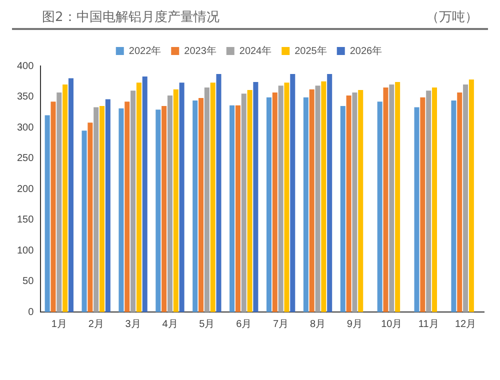  I want to click on y-tick-label: 150, so click(25, 220).